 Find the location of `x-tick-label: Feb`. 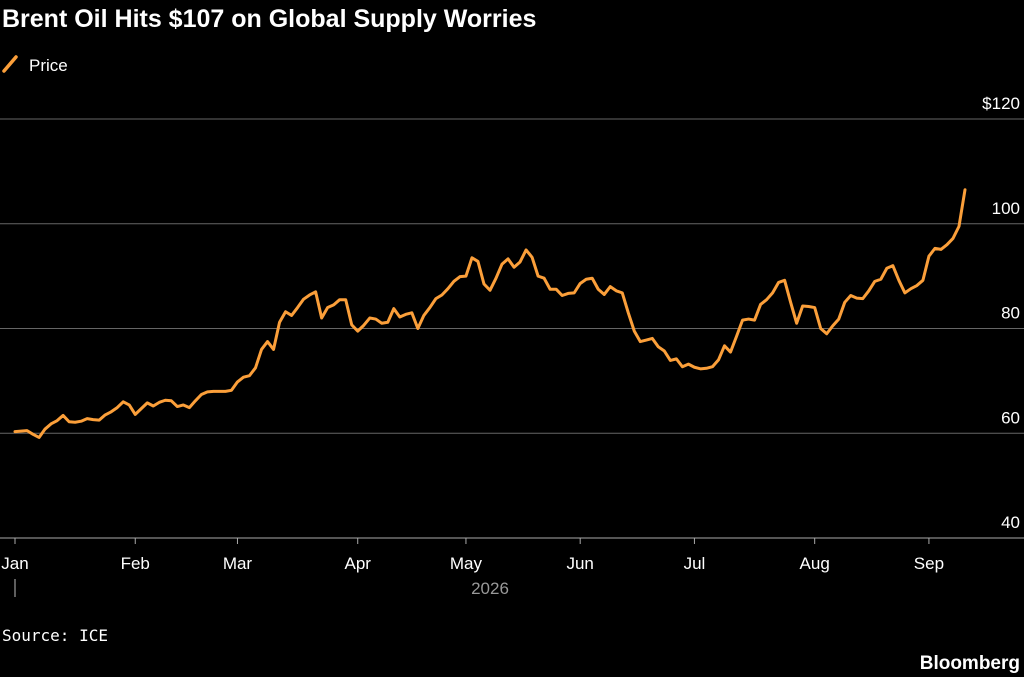

x-tick-label: Feb is located at coordinates (135, 563).